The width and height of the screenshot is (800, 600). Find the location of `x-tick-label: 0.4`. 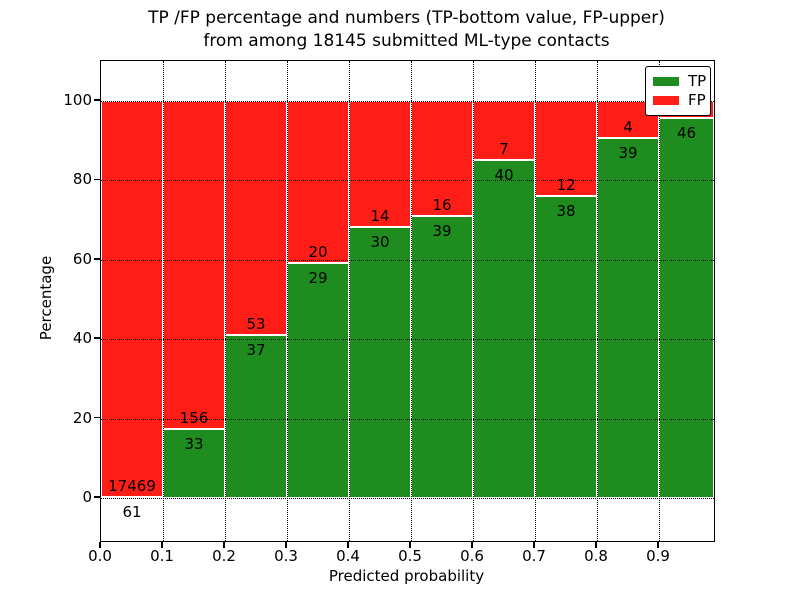

x-tick-label: 0.4 is located at coordinates (348, 556).